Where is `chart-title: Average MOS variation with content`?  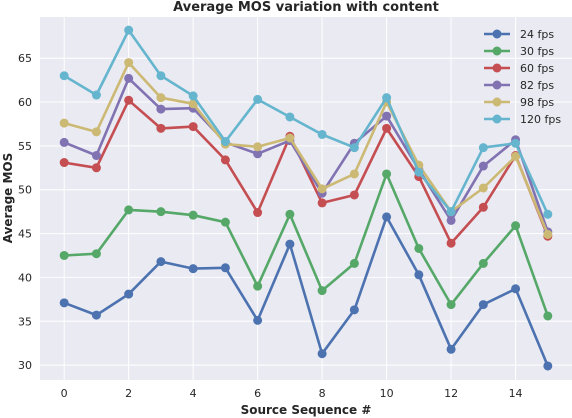
chart-title: Average MOS variation with content is located at coordinates (306, 7).